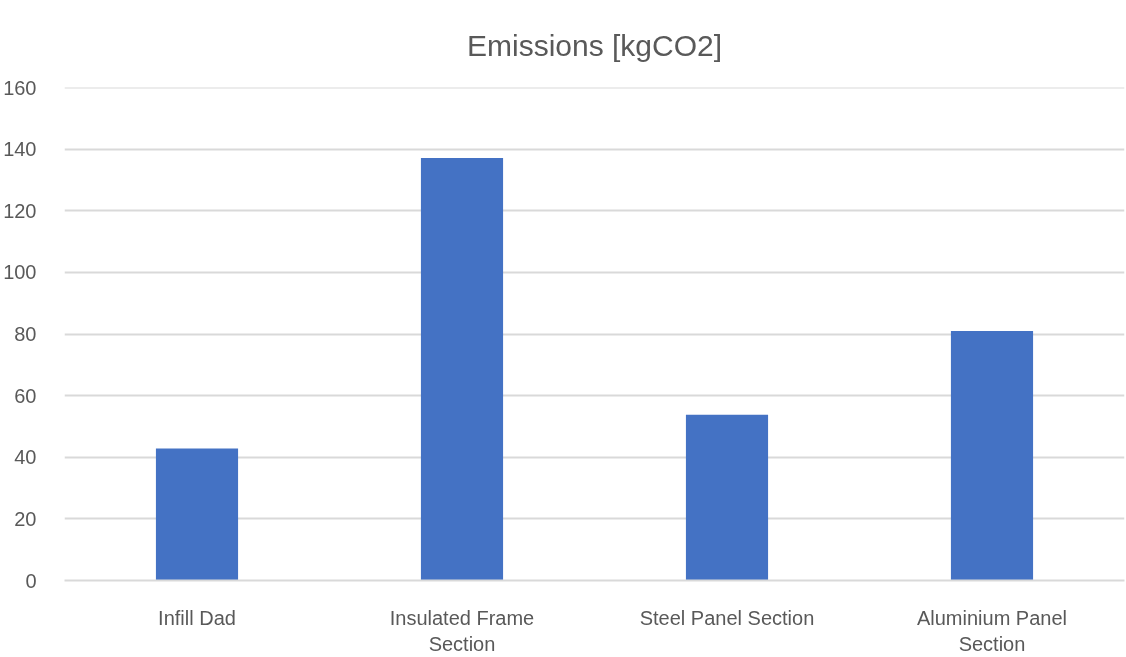 The image size is (1126, 657). What do you see at coordinates (20, 272) in the screenshot?
I see `y-tick-label: 100` at bounding box center [20, 272].